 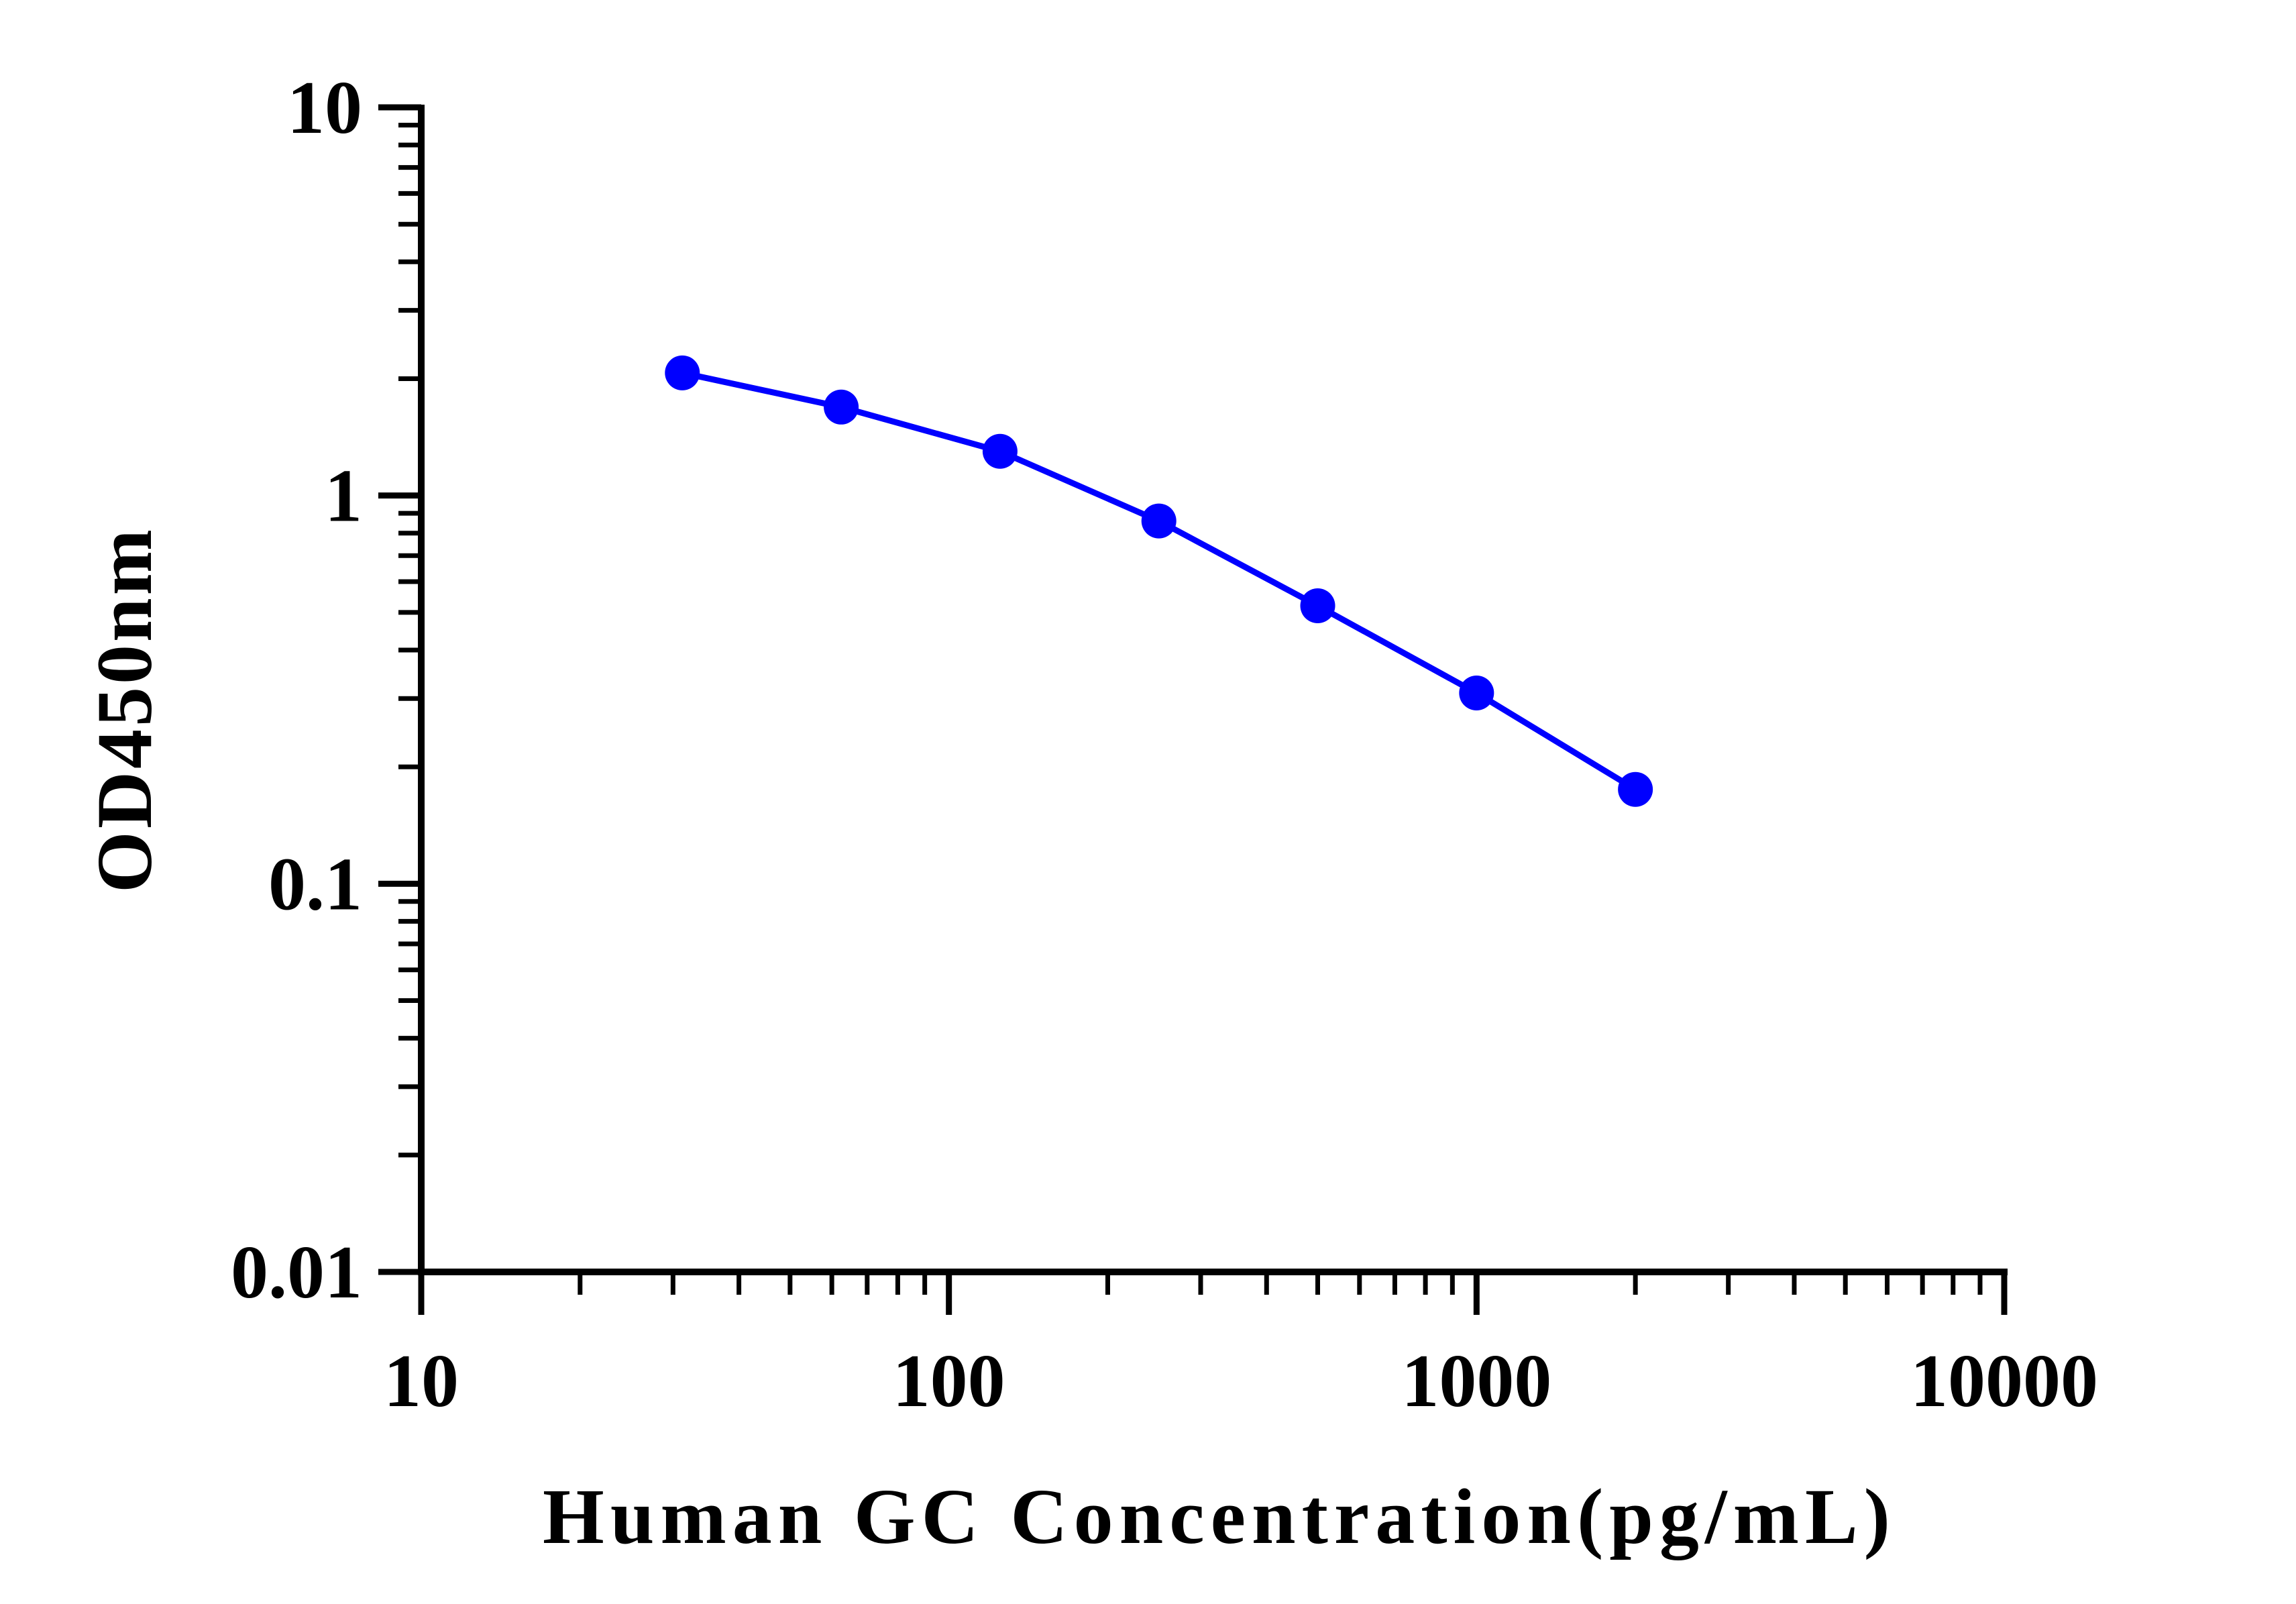 I want to click on y-tick-label: 0.1, so click(x=315, y=884).